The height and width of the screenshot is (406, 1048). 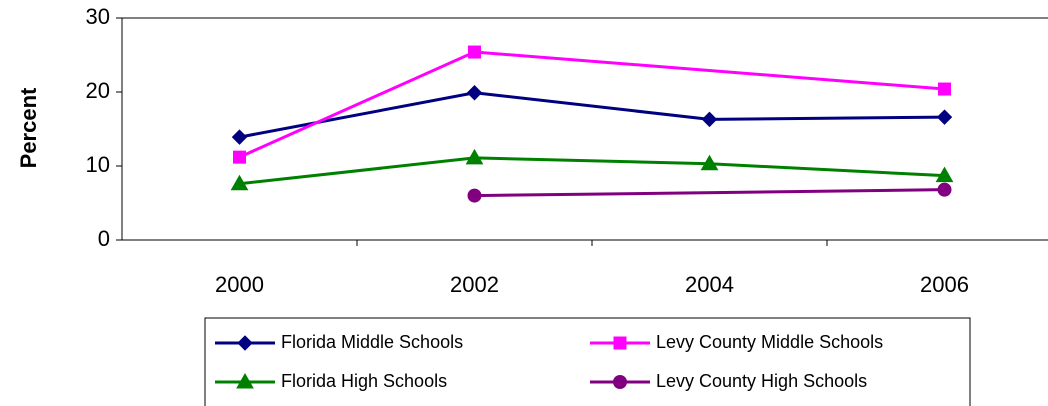 What do you see at coordinates (98, 164) in the screenshot?
I see `y-tick-label: 10` at bounding box center [98, 164].